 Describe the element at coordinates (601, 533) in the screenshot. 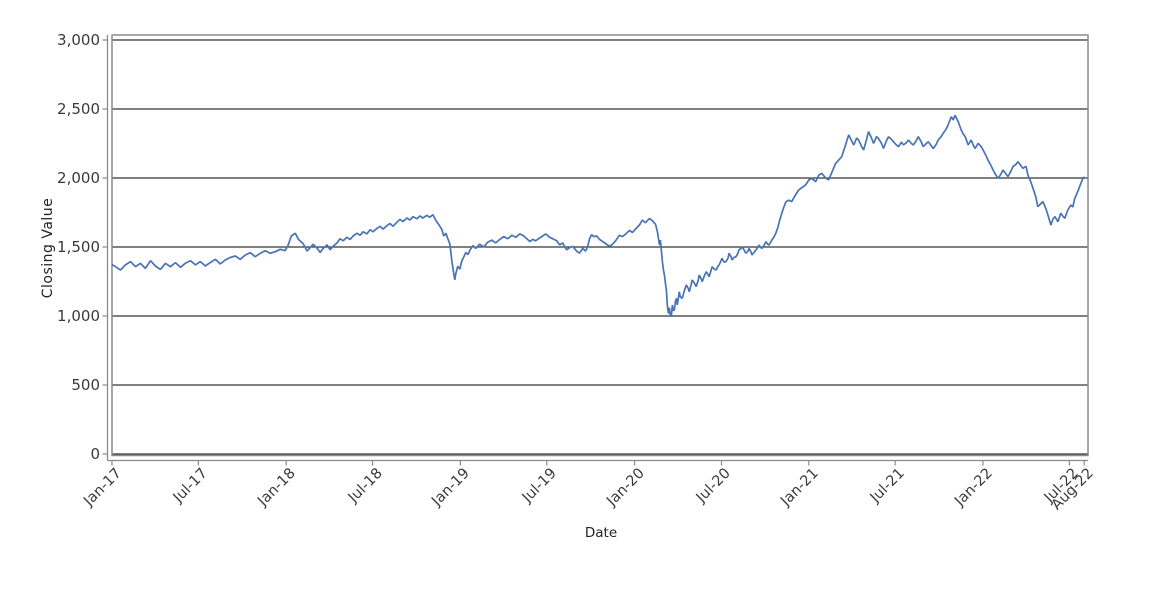

I see `x-axis-title: Date` at that location.